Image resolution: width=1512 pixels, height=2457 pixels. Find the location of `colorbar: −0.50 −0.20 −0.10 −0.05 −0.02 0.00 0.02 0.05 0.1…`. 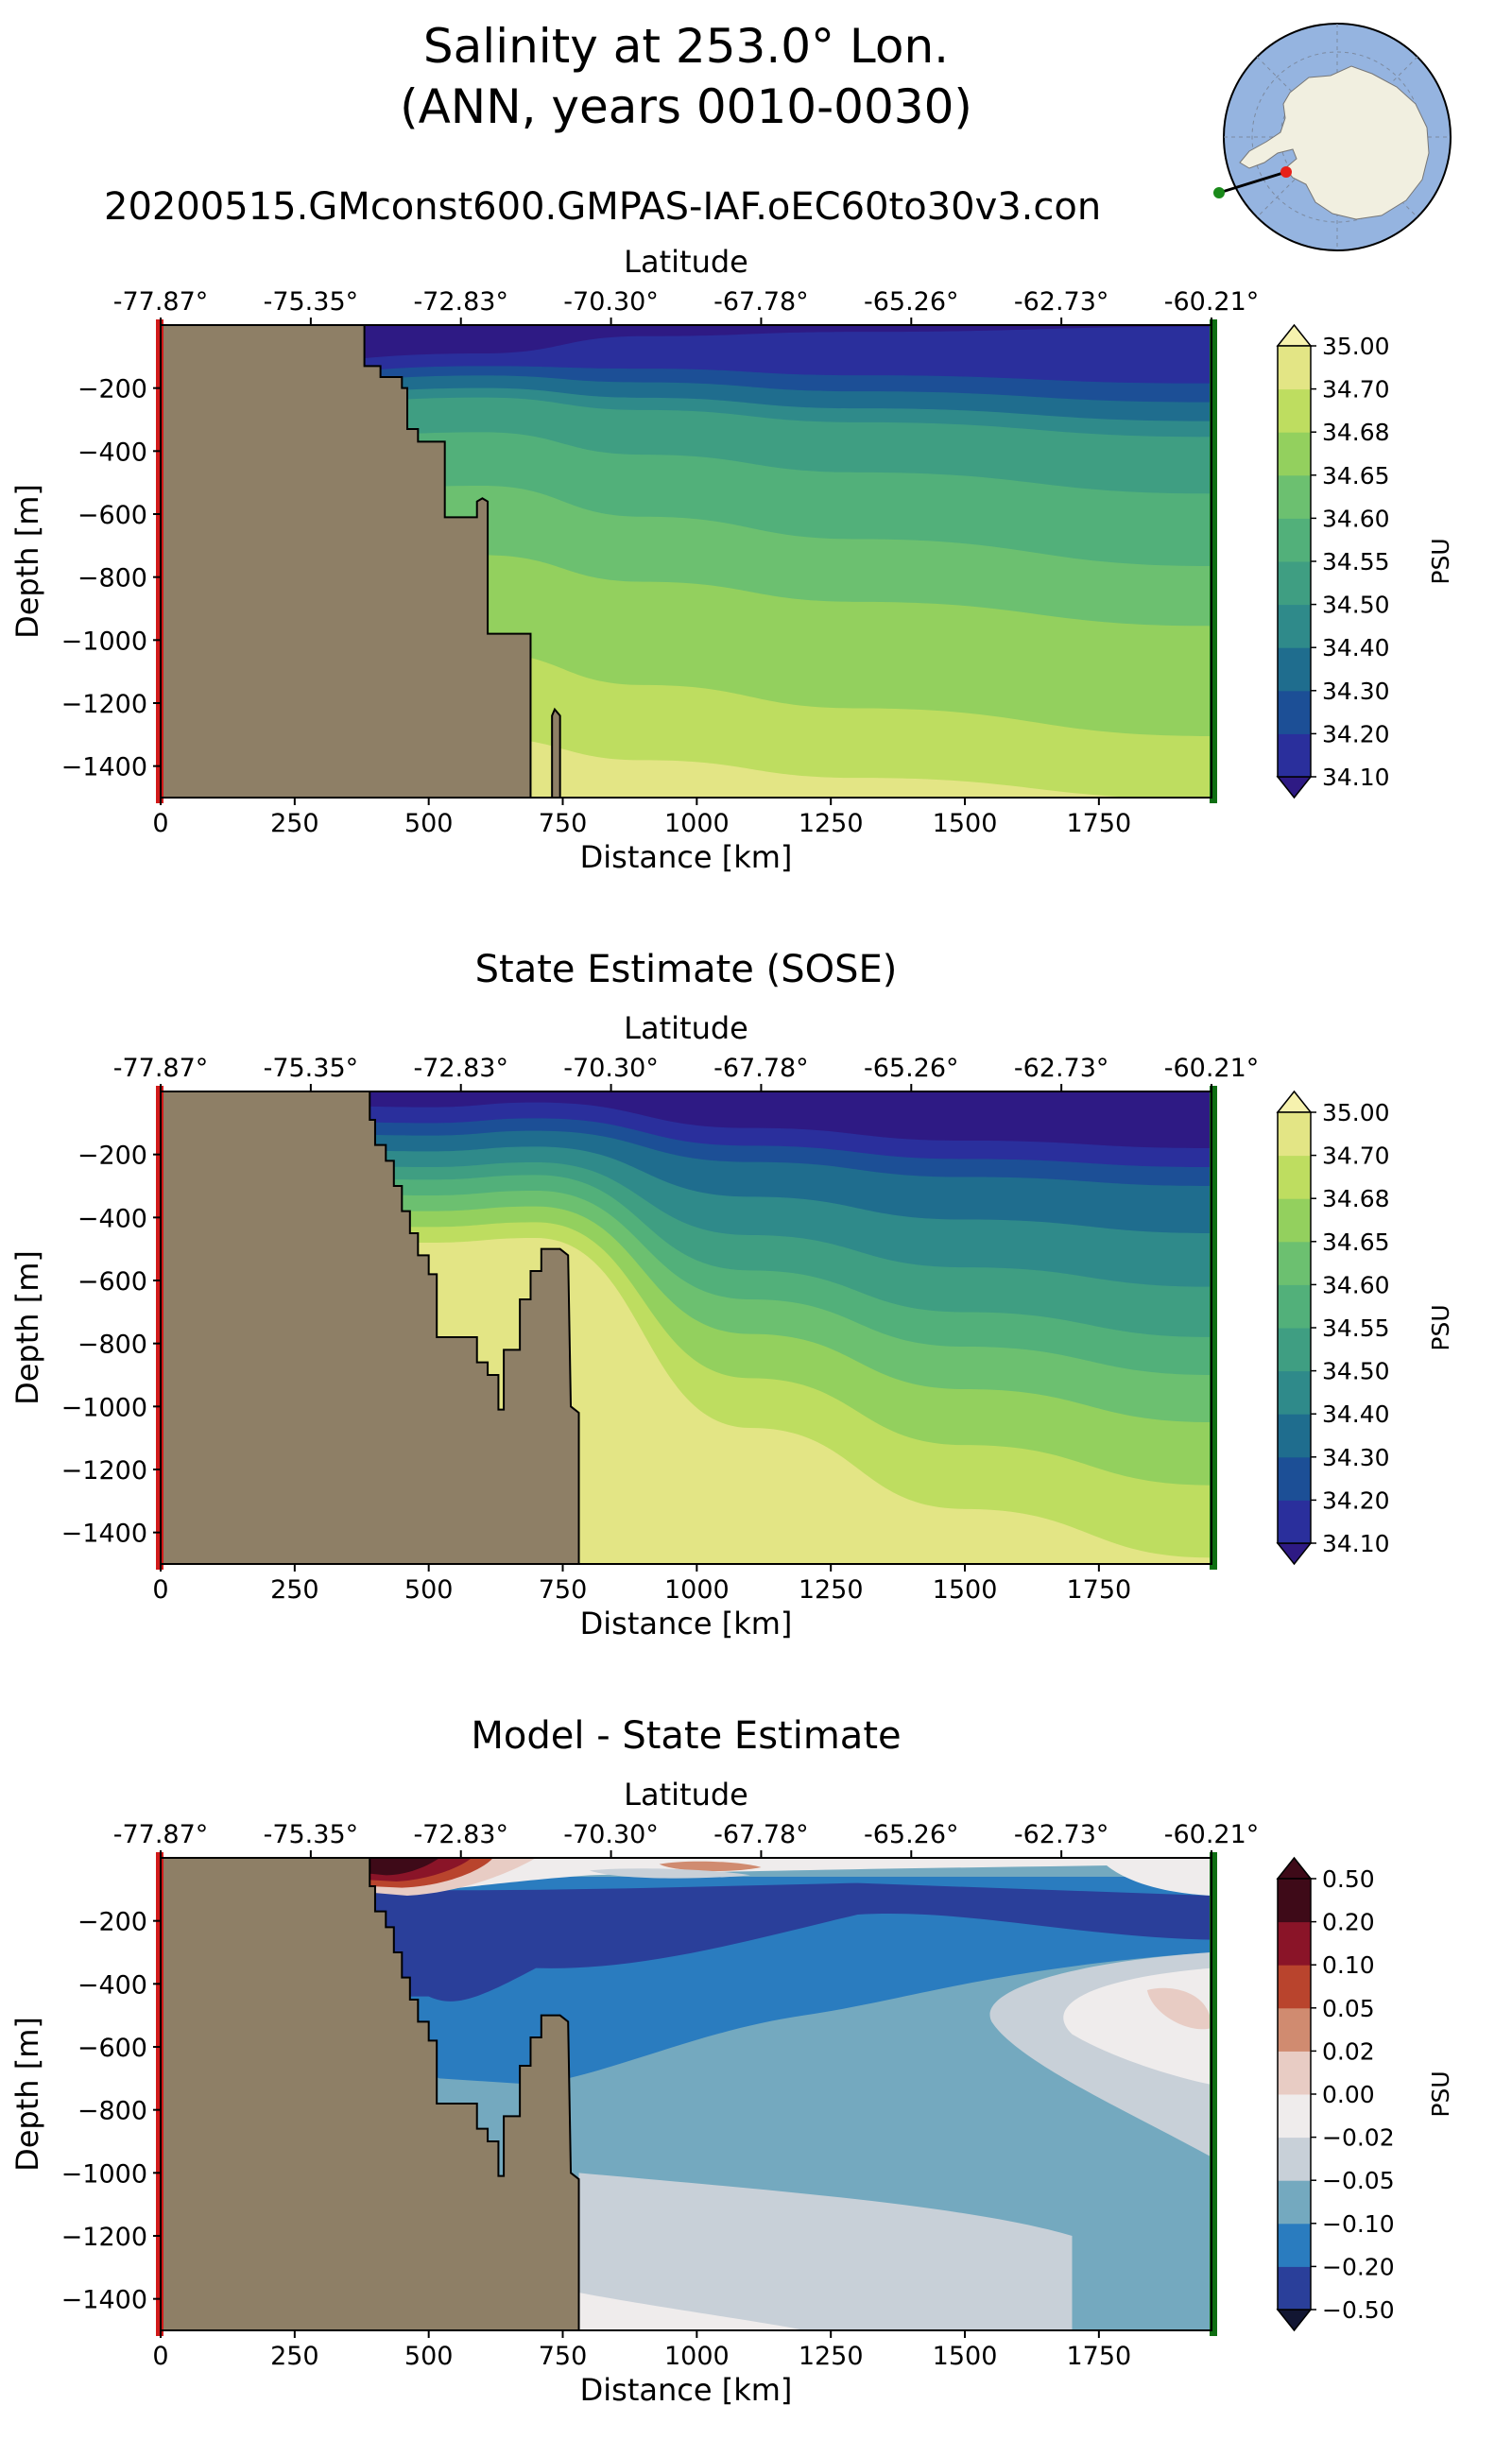

colorbar: −0.50 −0.20 −0.10 −0.05 −0.02 0.00 0.02 0.05 0.1… is located at coordinates (1365, 2094).